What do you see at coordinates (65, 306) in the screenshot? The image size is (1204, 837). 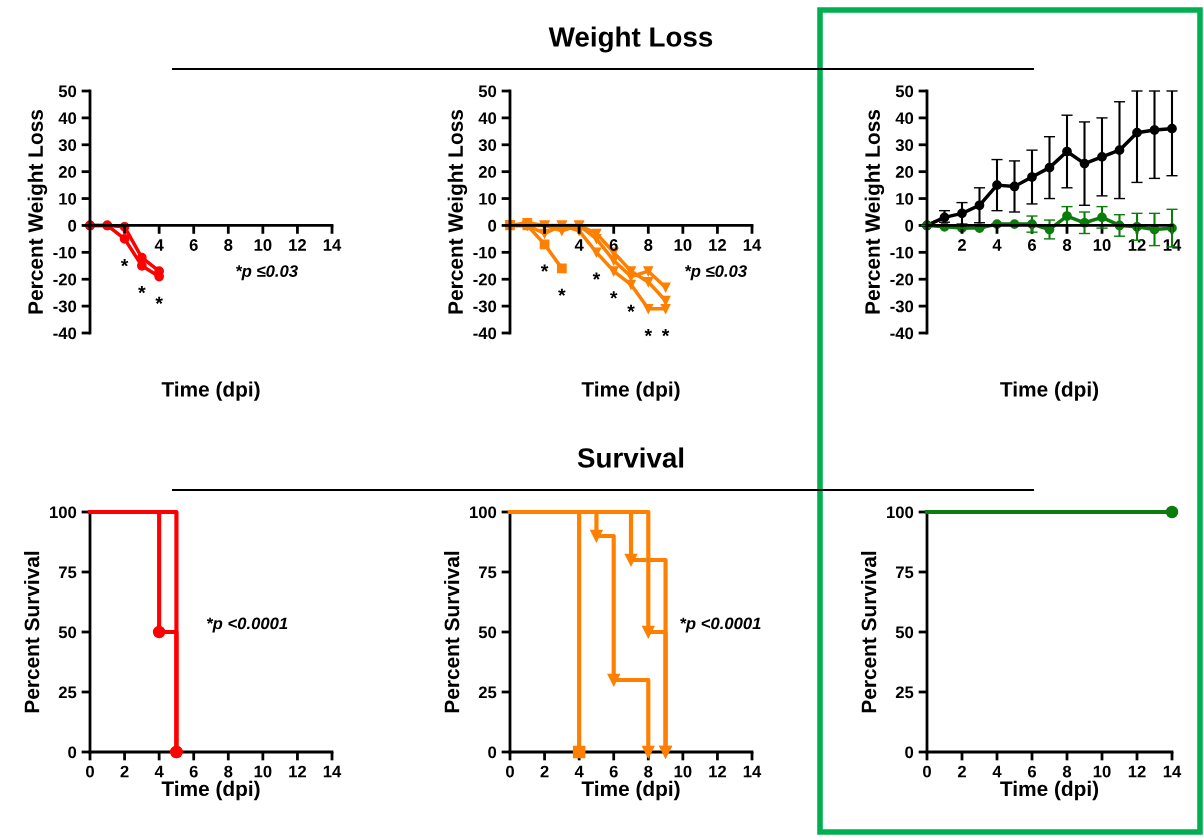 I see `y-tick-label: -30` at bounding box center [65, 306].